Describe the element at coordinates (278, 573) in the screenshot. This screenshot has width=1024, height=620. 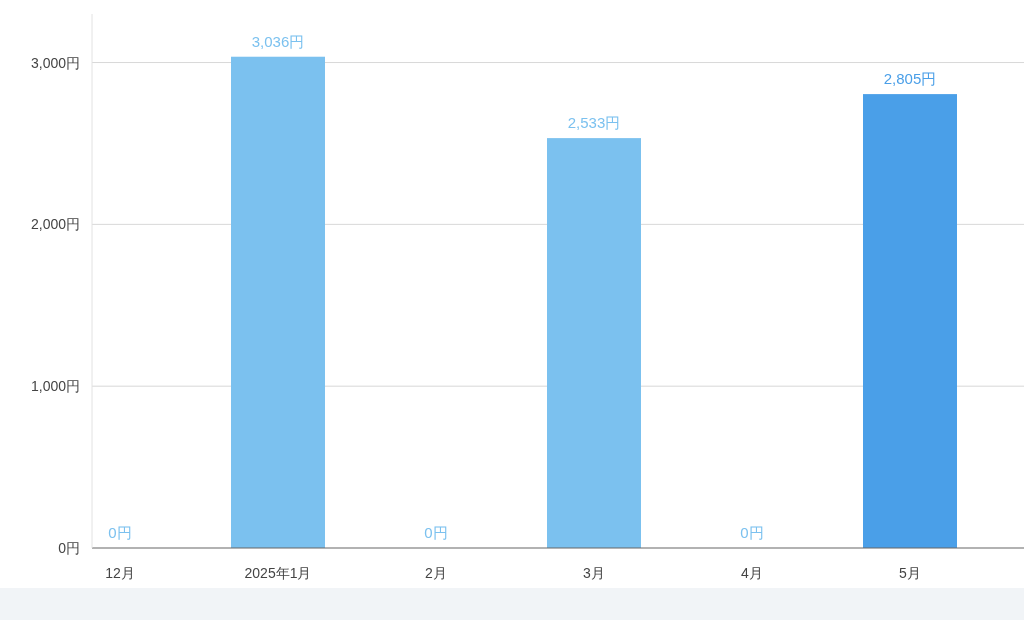
I see `x-tick-label: 2025年1月` at that location.